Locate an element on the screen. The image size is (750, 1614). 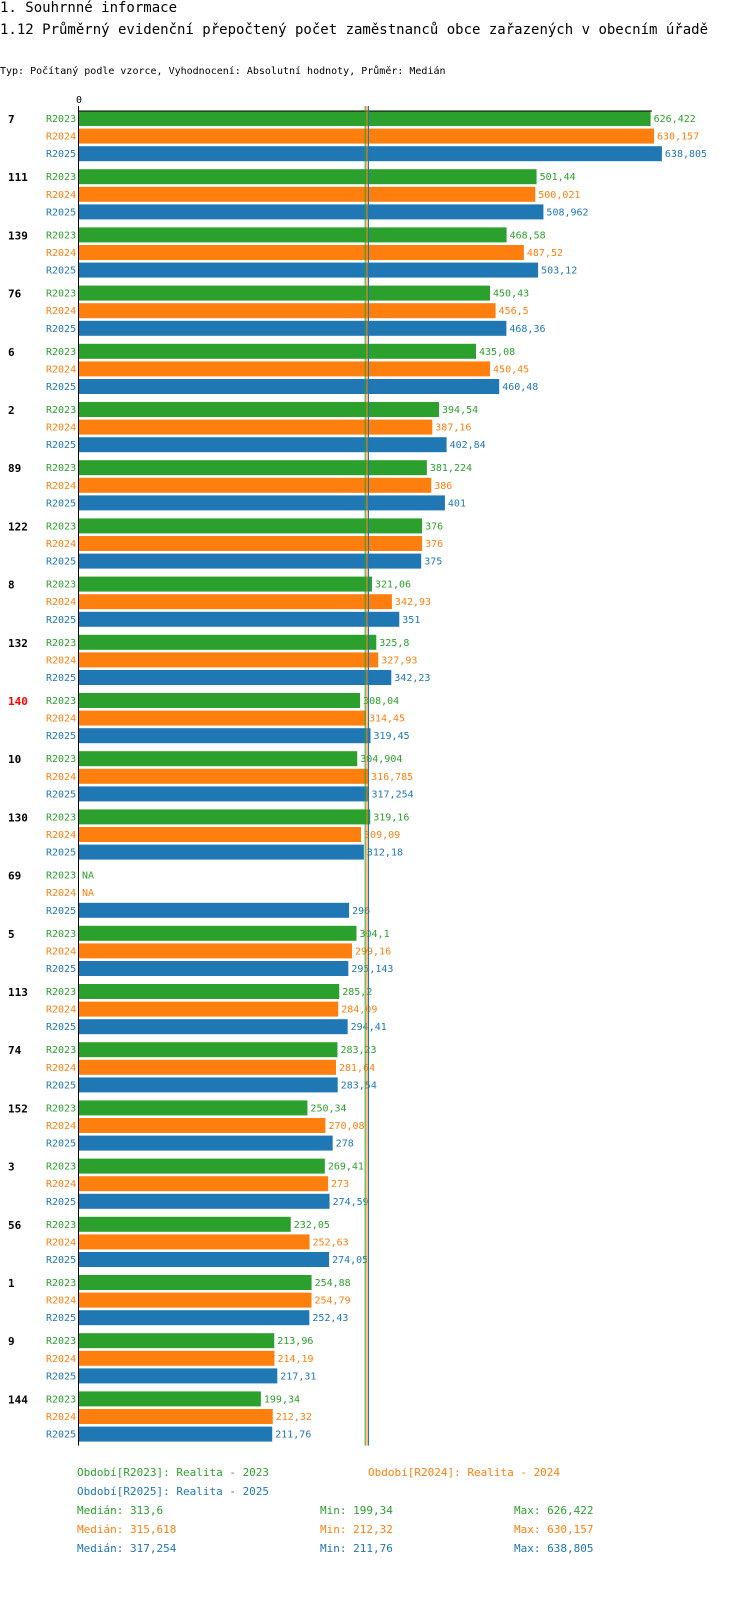
data-label: 295,143 is located at coordinates (372, 969).